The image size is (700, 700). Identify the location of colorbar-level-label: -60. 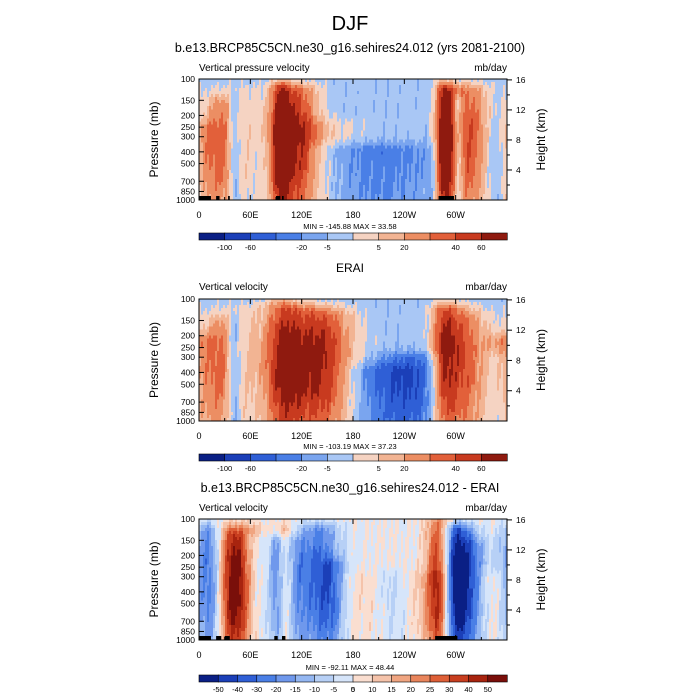
(250, 468).